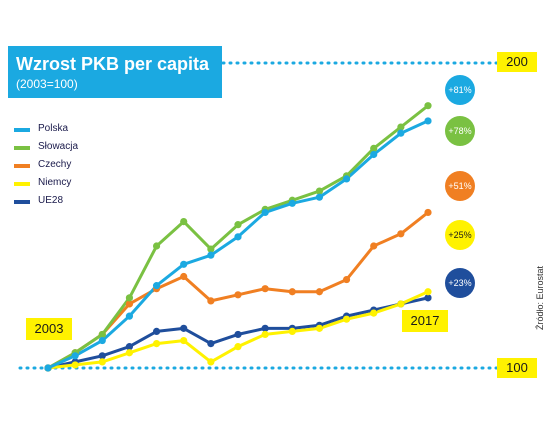 This screenshot has width=560, height=439. I want to click on legend-item: UE28, so click(69, 203).